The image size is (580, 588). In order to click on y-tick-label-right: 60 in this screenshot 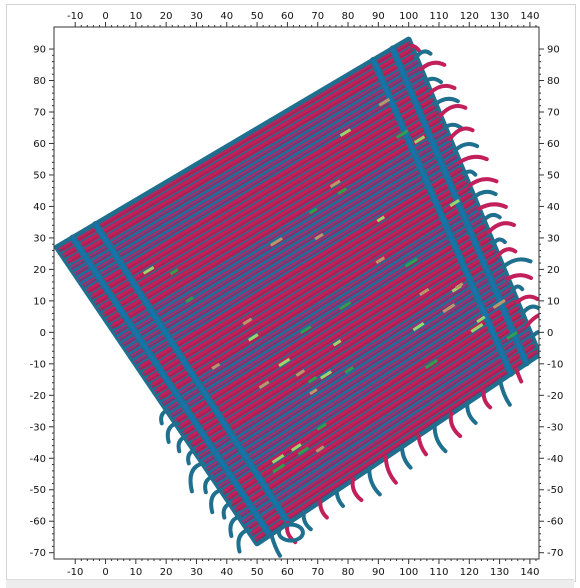, I will do `click(553, 144)`.